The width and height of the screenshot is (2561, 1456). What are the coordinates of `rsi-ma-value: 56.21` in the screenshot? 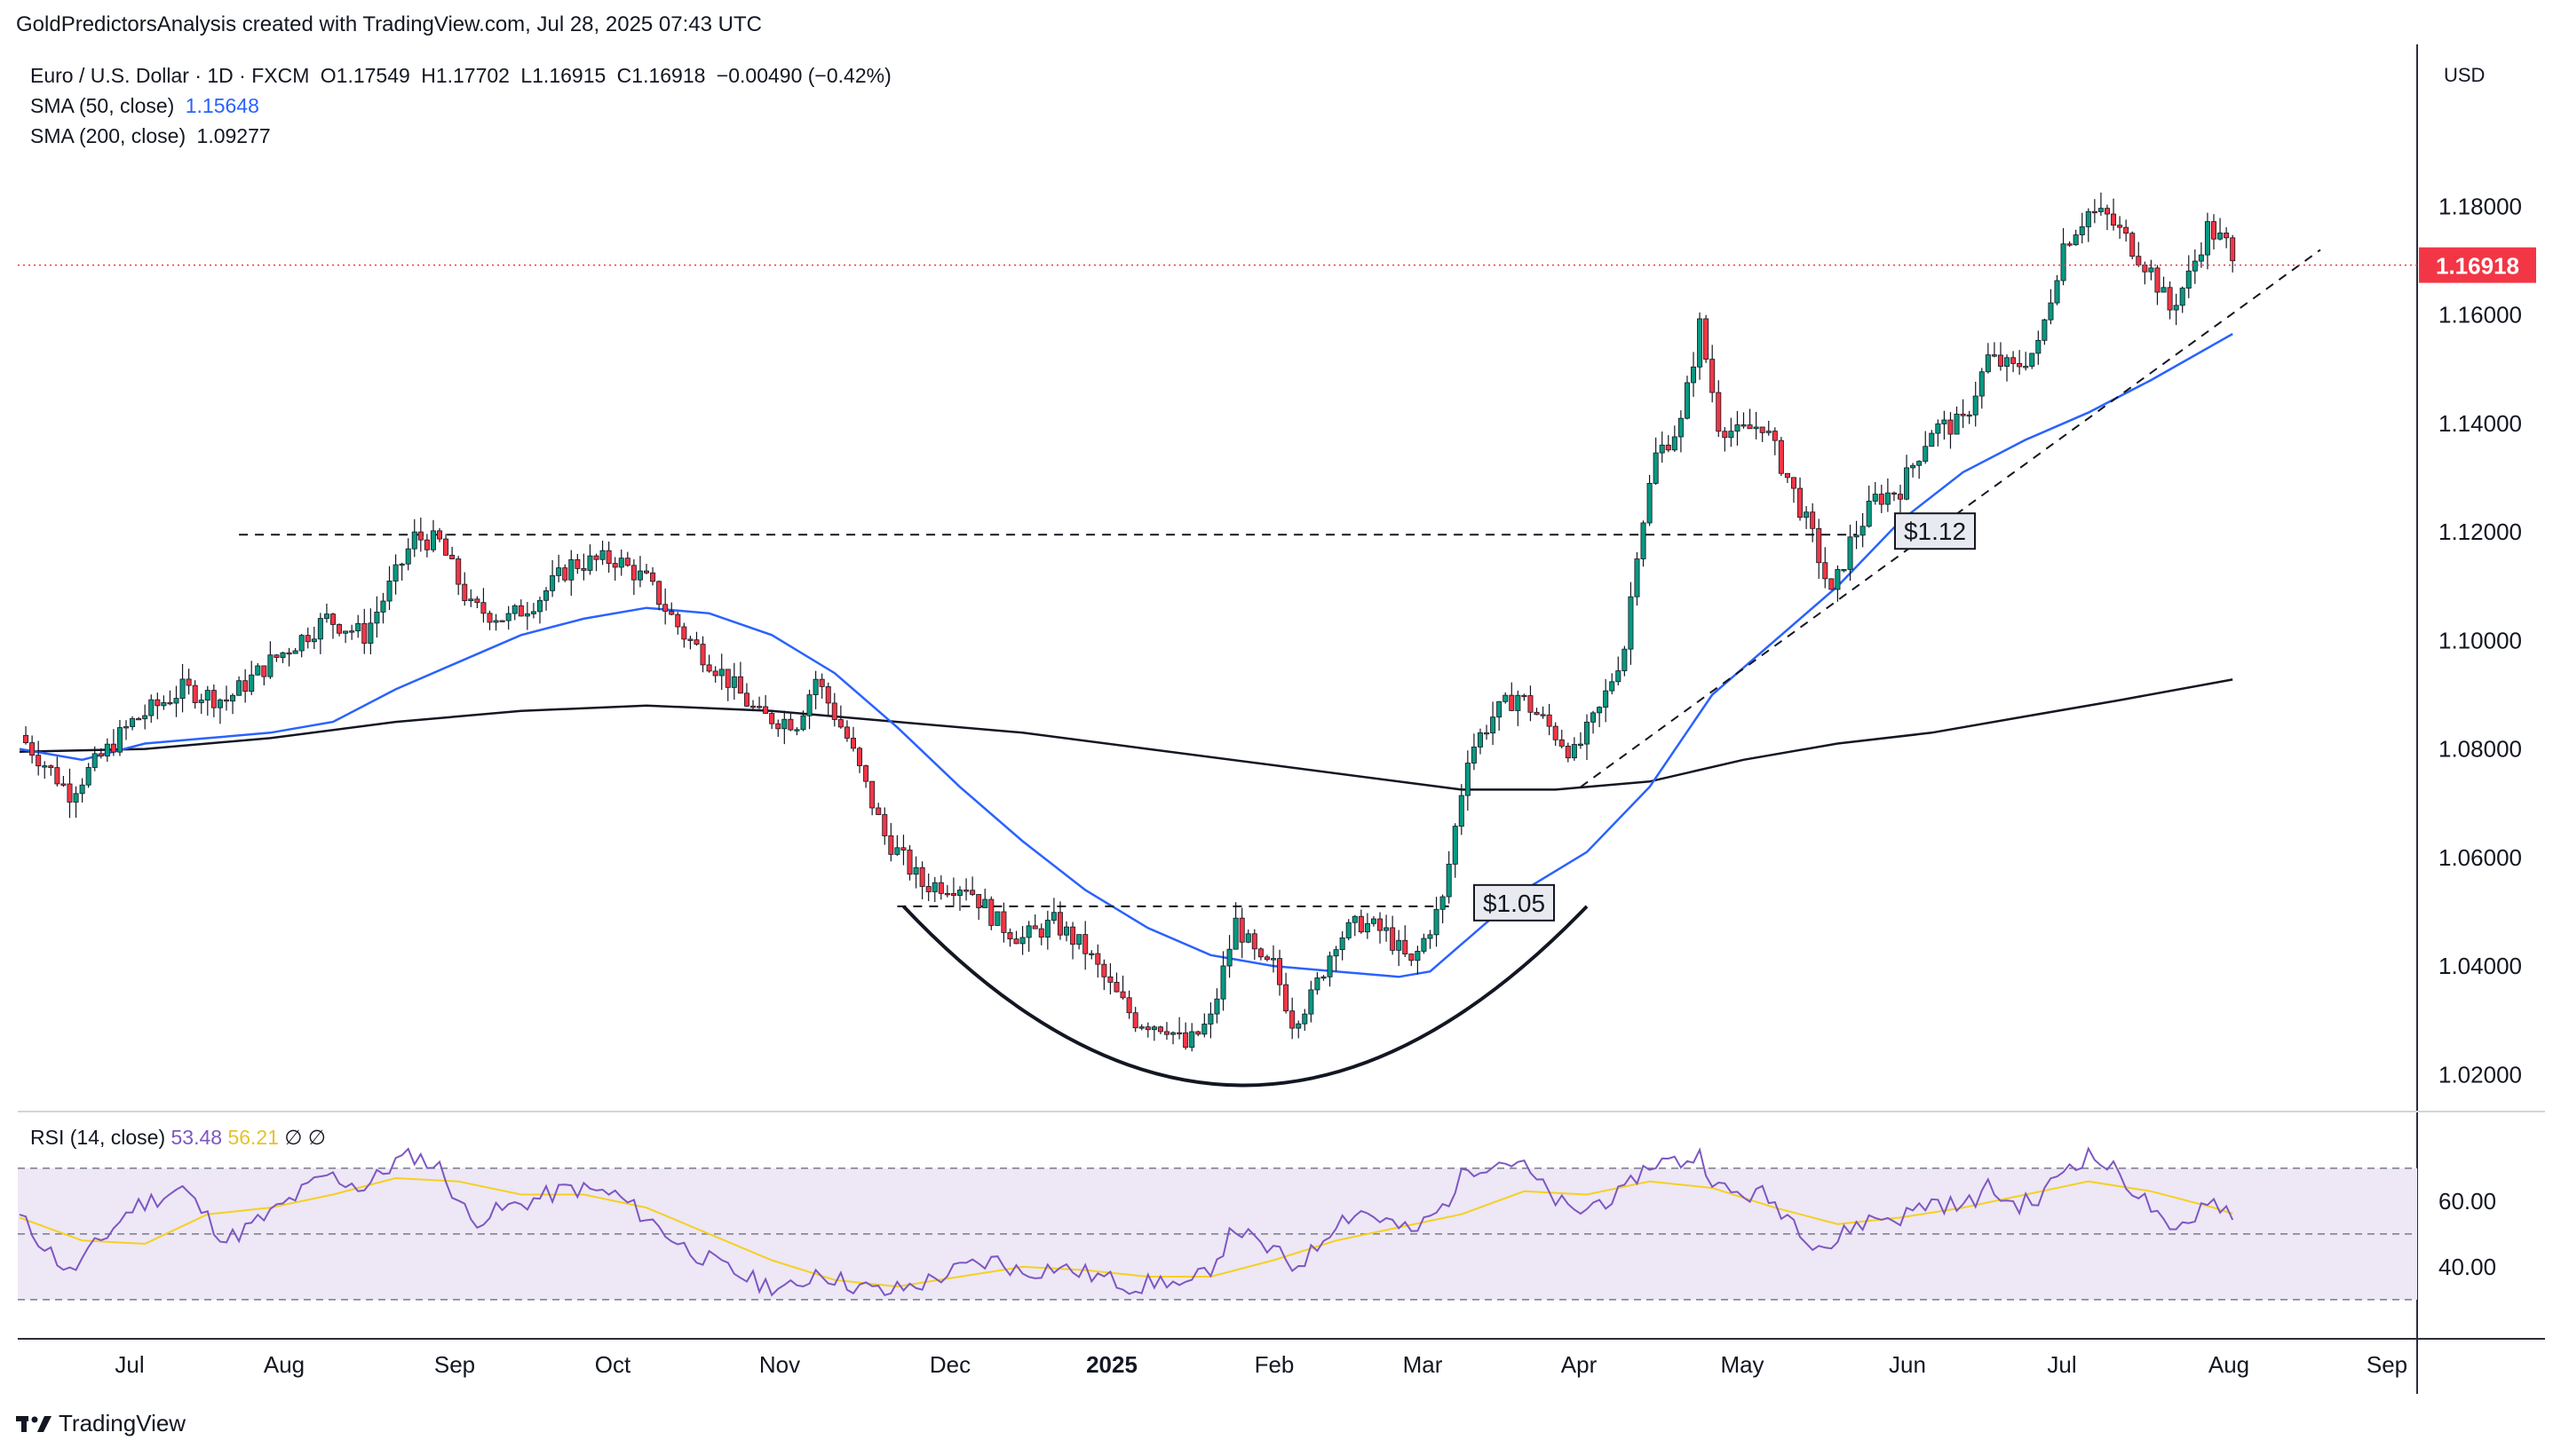 It's located at (254, 1137).